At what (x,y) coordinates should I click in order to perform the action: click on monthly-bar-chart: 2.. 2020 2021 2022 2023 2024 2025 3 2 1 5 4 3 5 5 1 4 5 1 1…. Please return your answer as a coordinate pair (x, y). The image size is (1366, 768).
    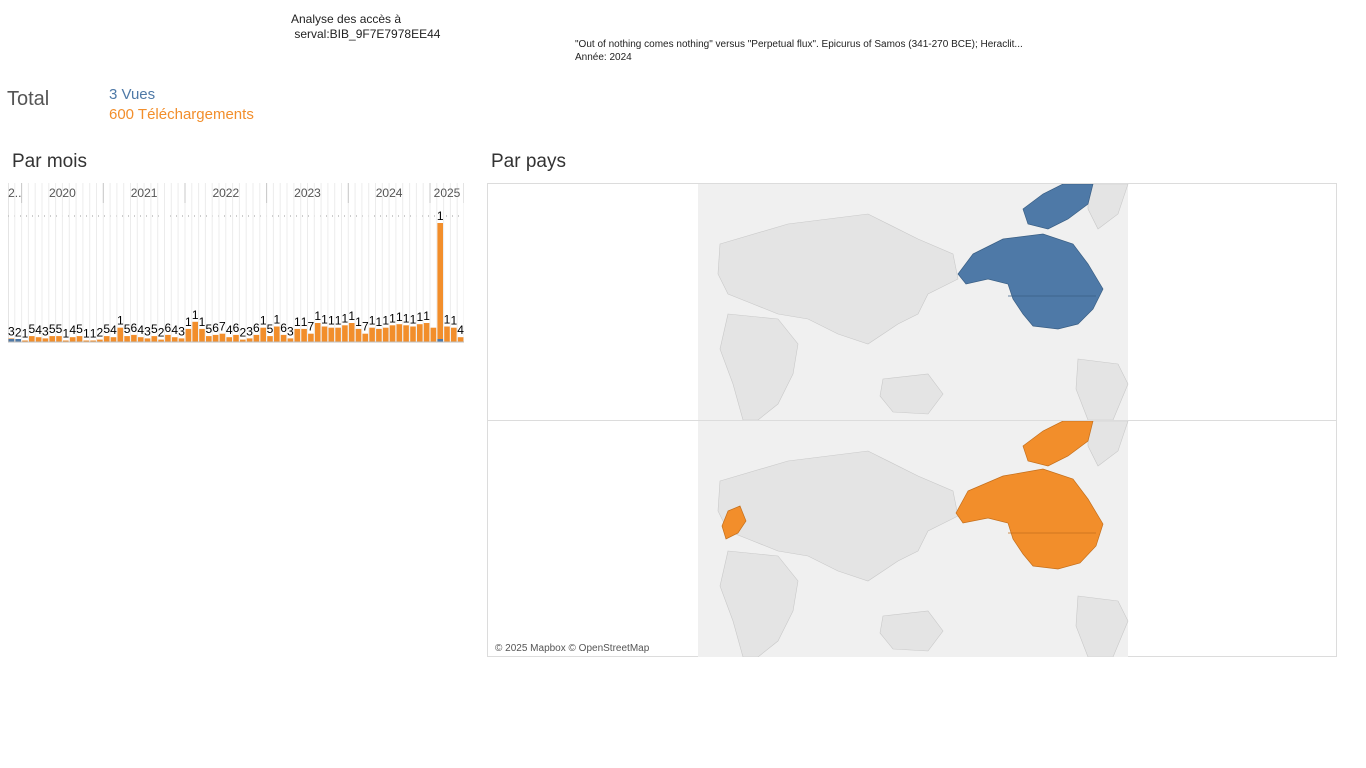
    Looking at the image, I should click on (236, 264).